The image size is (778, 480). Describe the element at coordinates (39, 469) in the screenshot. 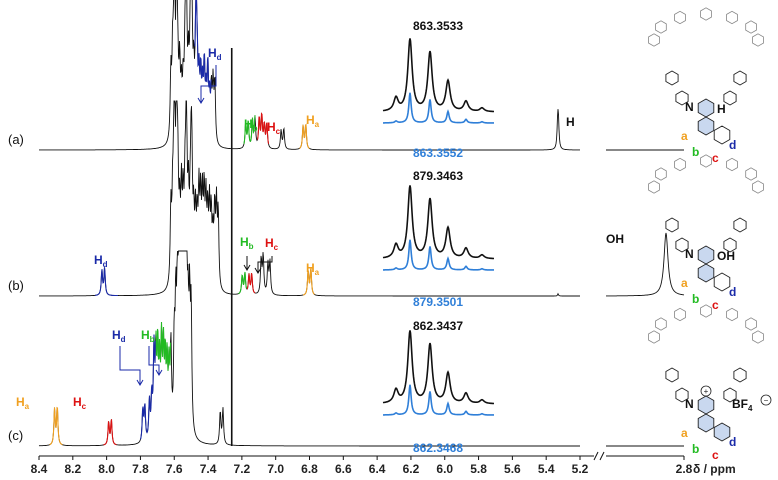

I see `x-tick-label: 8.4` at that location.